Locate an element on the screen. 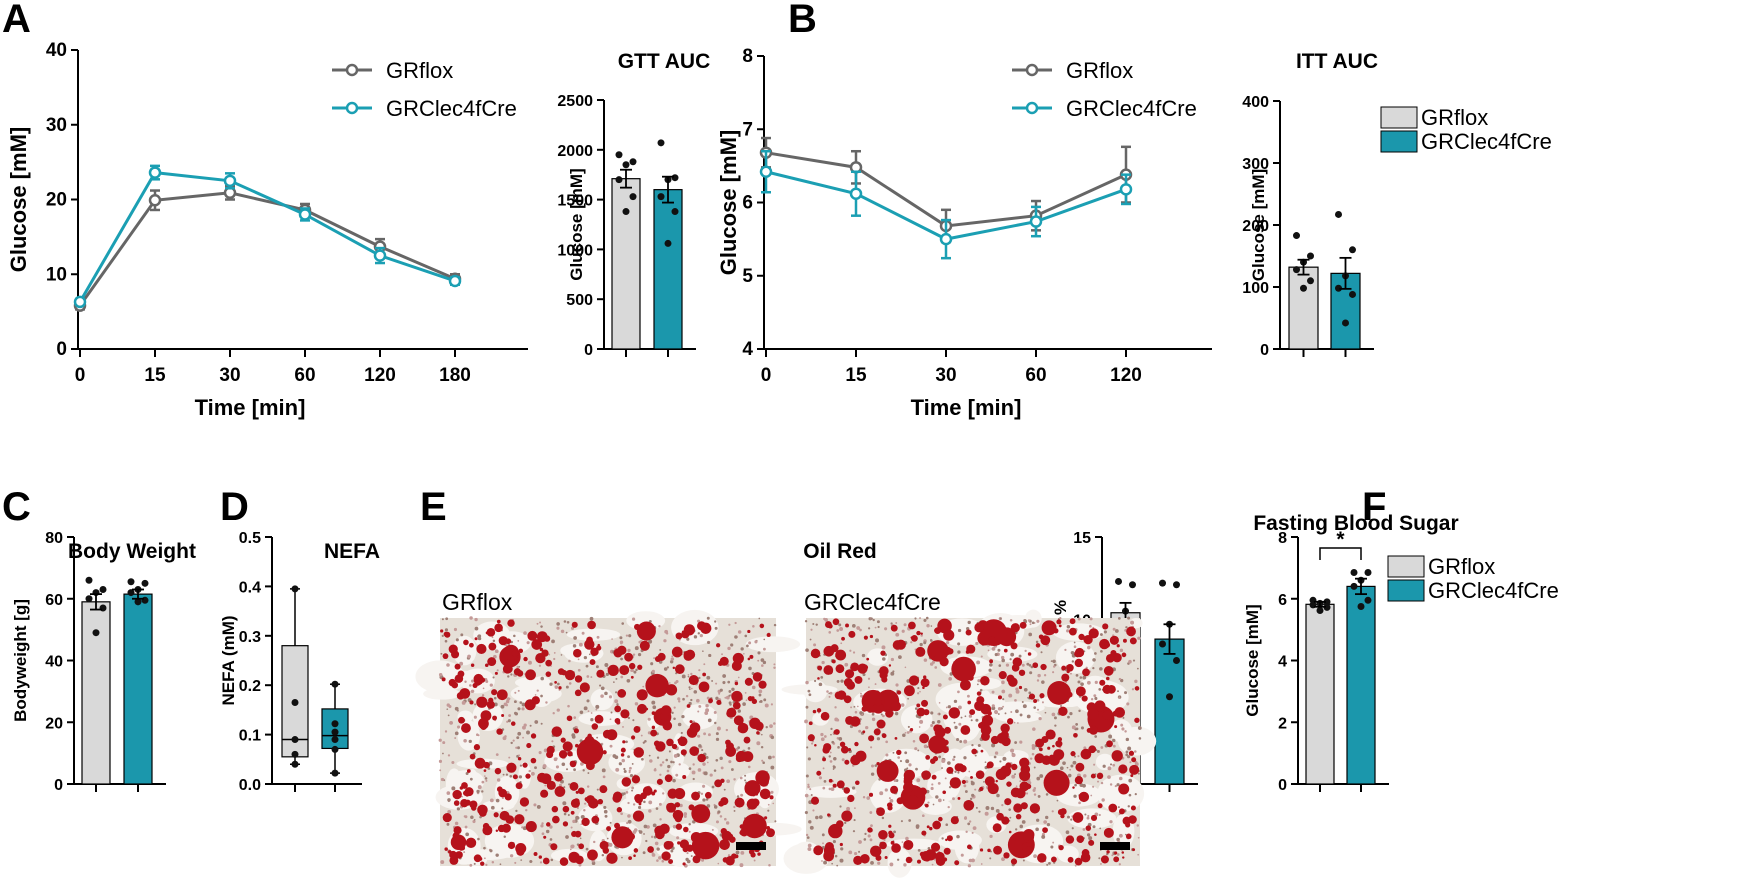  chart-title: ITT AUC is located at coordinates (1337, 61).